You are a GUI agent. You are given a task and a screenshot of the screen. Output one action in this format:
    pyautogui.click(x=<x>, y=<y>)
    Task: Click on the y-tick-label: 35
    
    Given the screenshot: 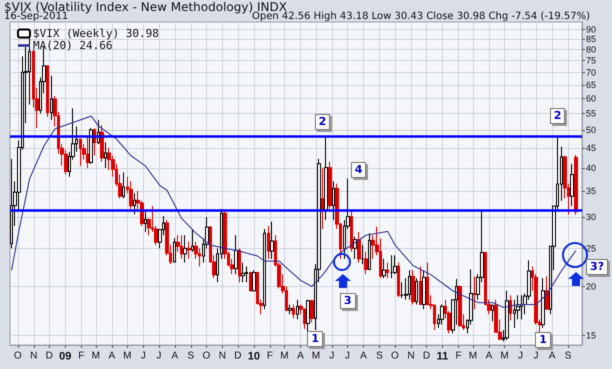 What is the action you would take?
    pyautogui.click(x=591, y=191)
    